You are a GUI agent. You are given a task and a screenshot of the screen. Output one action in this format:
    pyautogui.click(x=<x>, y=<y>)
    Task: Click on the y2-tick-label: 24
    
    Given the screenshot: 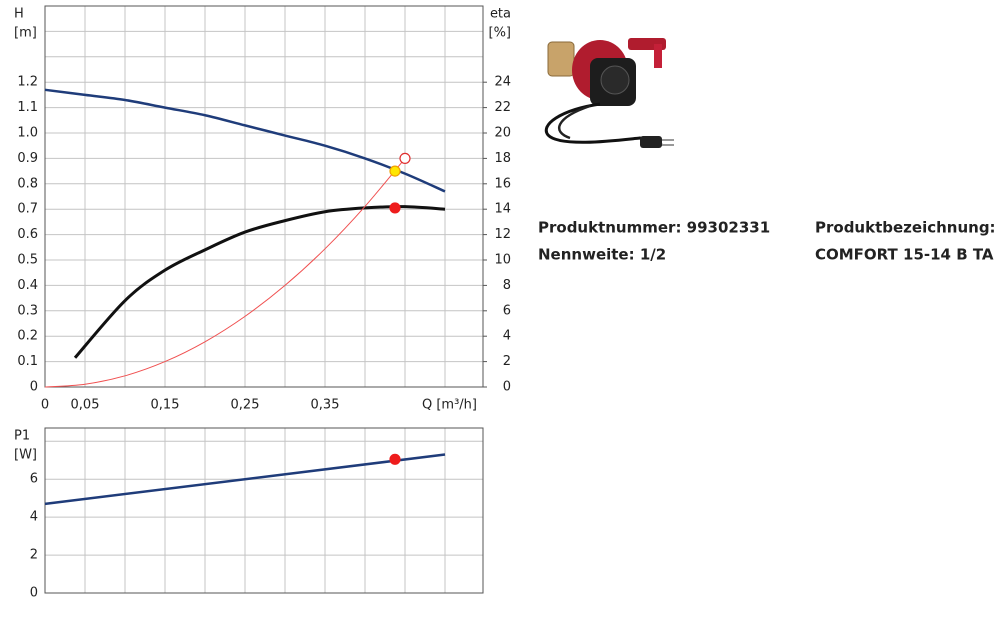 What is the action you would take?
    pyautogui.click(x=502, y=82)
    